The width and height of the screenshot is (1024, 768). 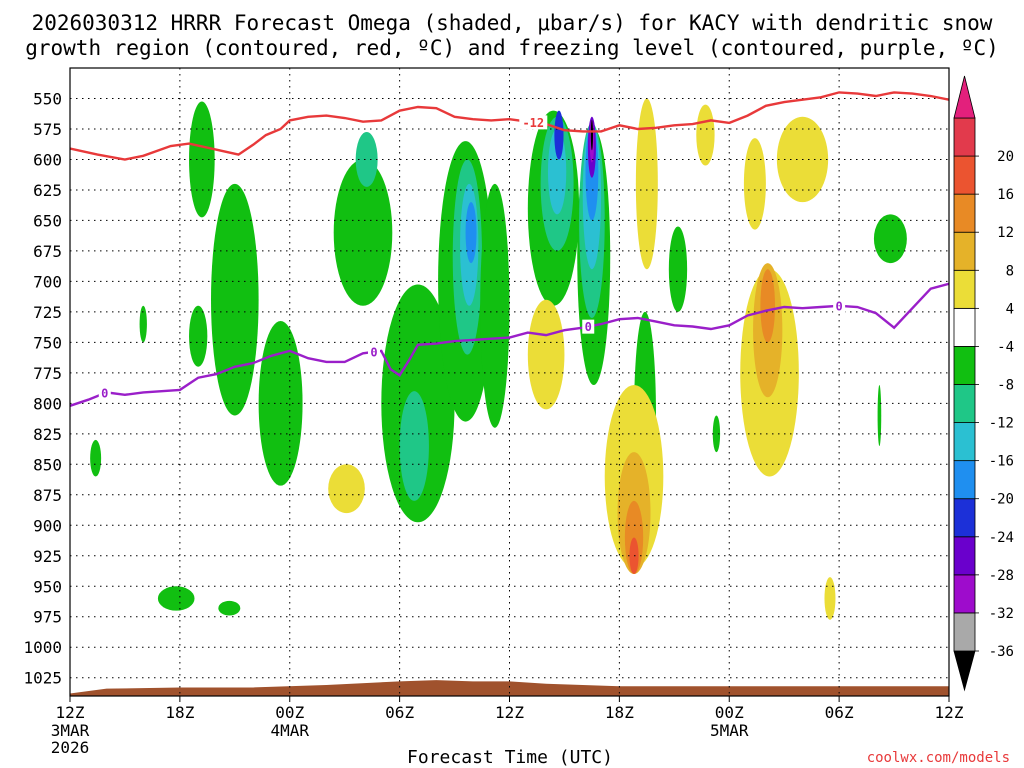 What do you see at coordinates (1005, 386) in the screenshot?
I see `colorbar-label-7: -8` at bounding box center [1005, 386].